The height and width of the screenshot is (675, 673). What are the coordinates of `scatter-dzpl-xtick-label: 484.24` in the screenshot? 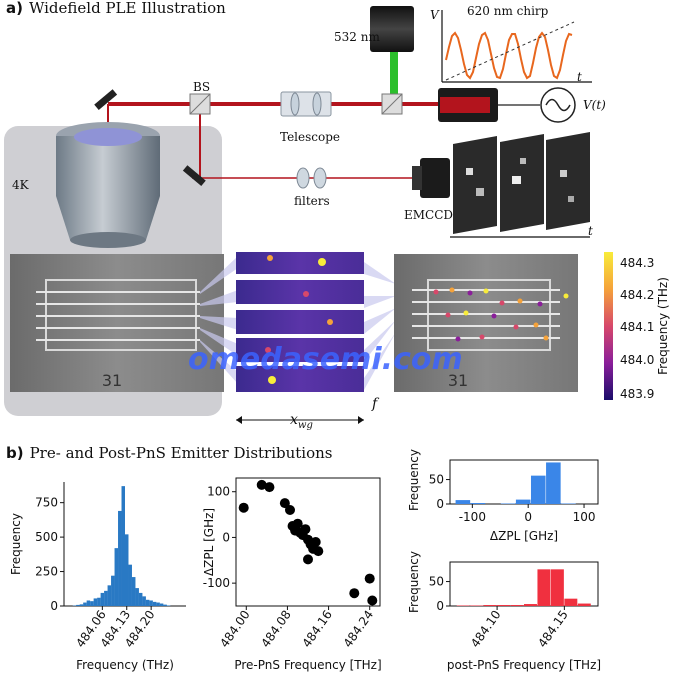 It's located at (359, 629).